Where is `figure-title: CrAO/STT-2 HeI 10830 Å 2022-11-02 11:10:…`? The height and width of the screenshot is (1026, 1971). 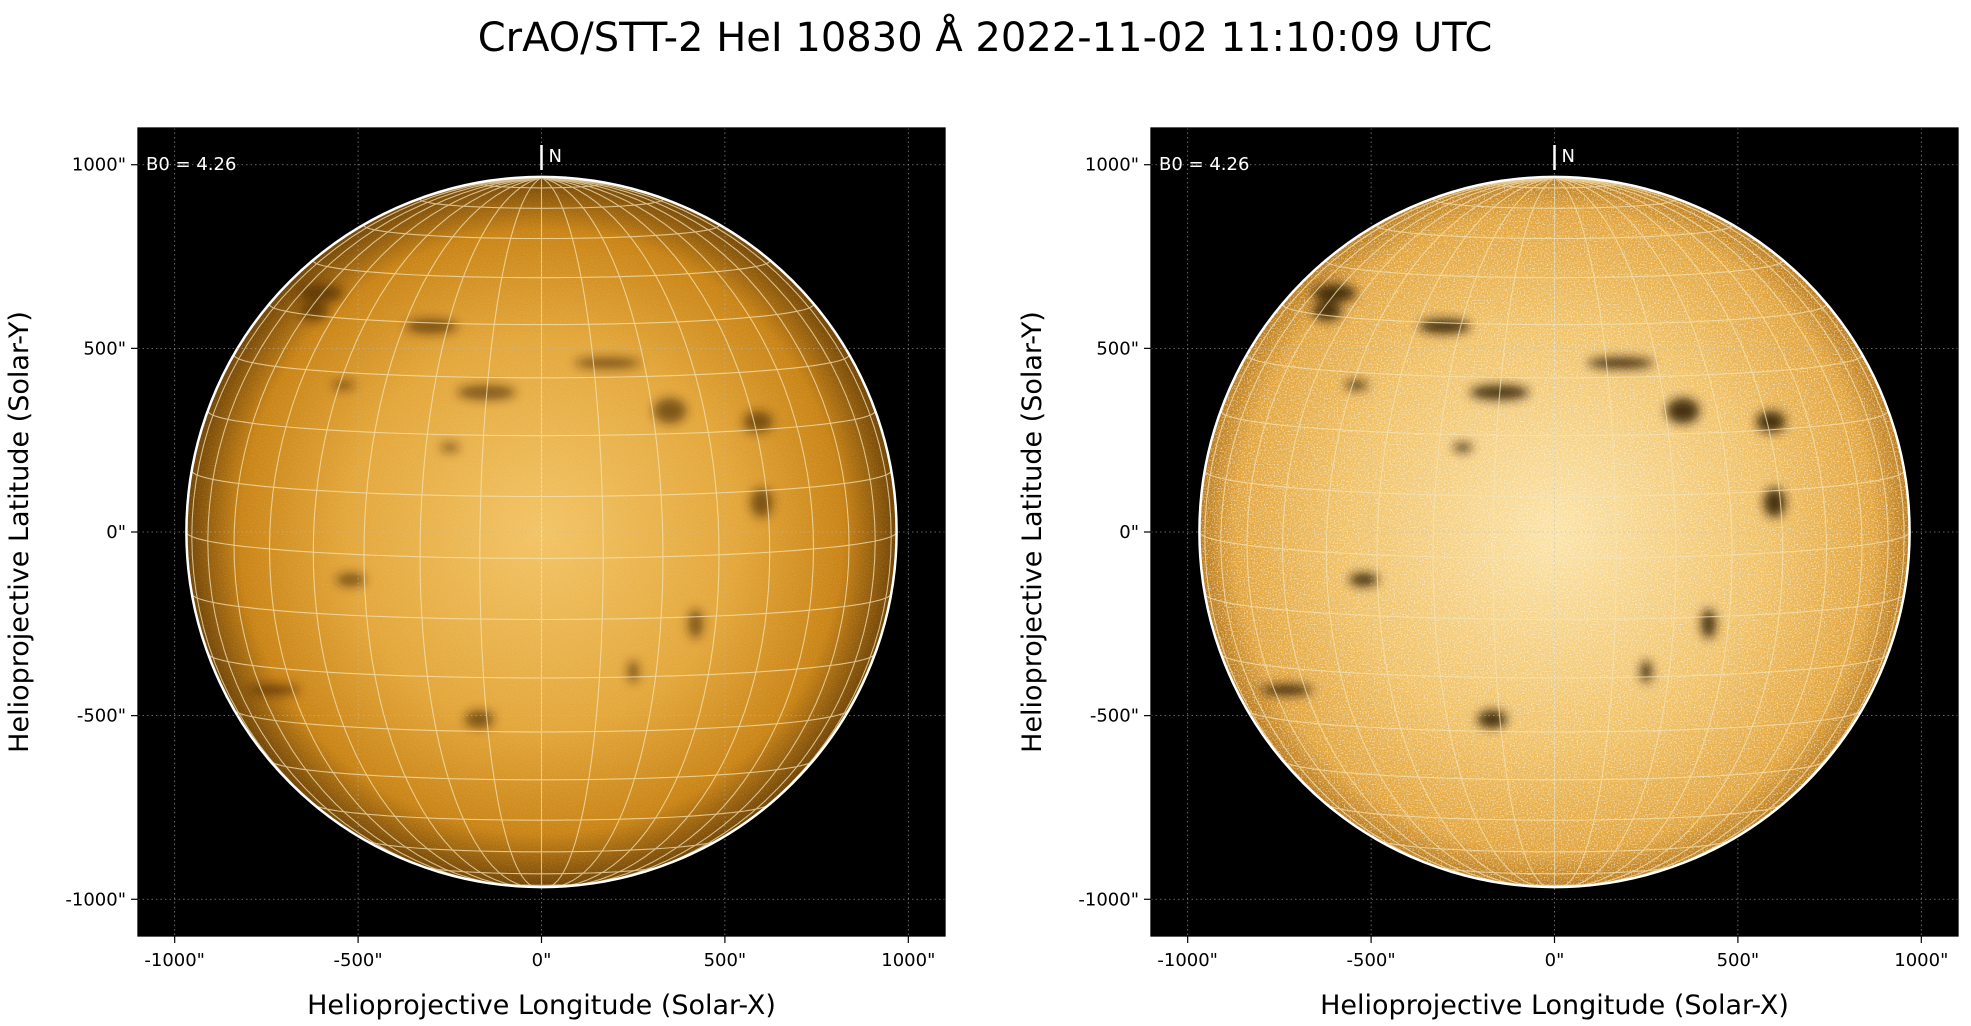
figure-title: CrAO/STT-2 HeI 10830 Å 2022-11-02 11:10:… is located at coordinates (985, 37).